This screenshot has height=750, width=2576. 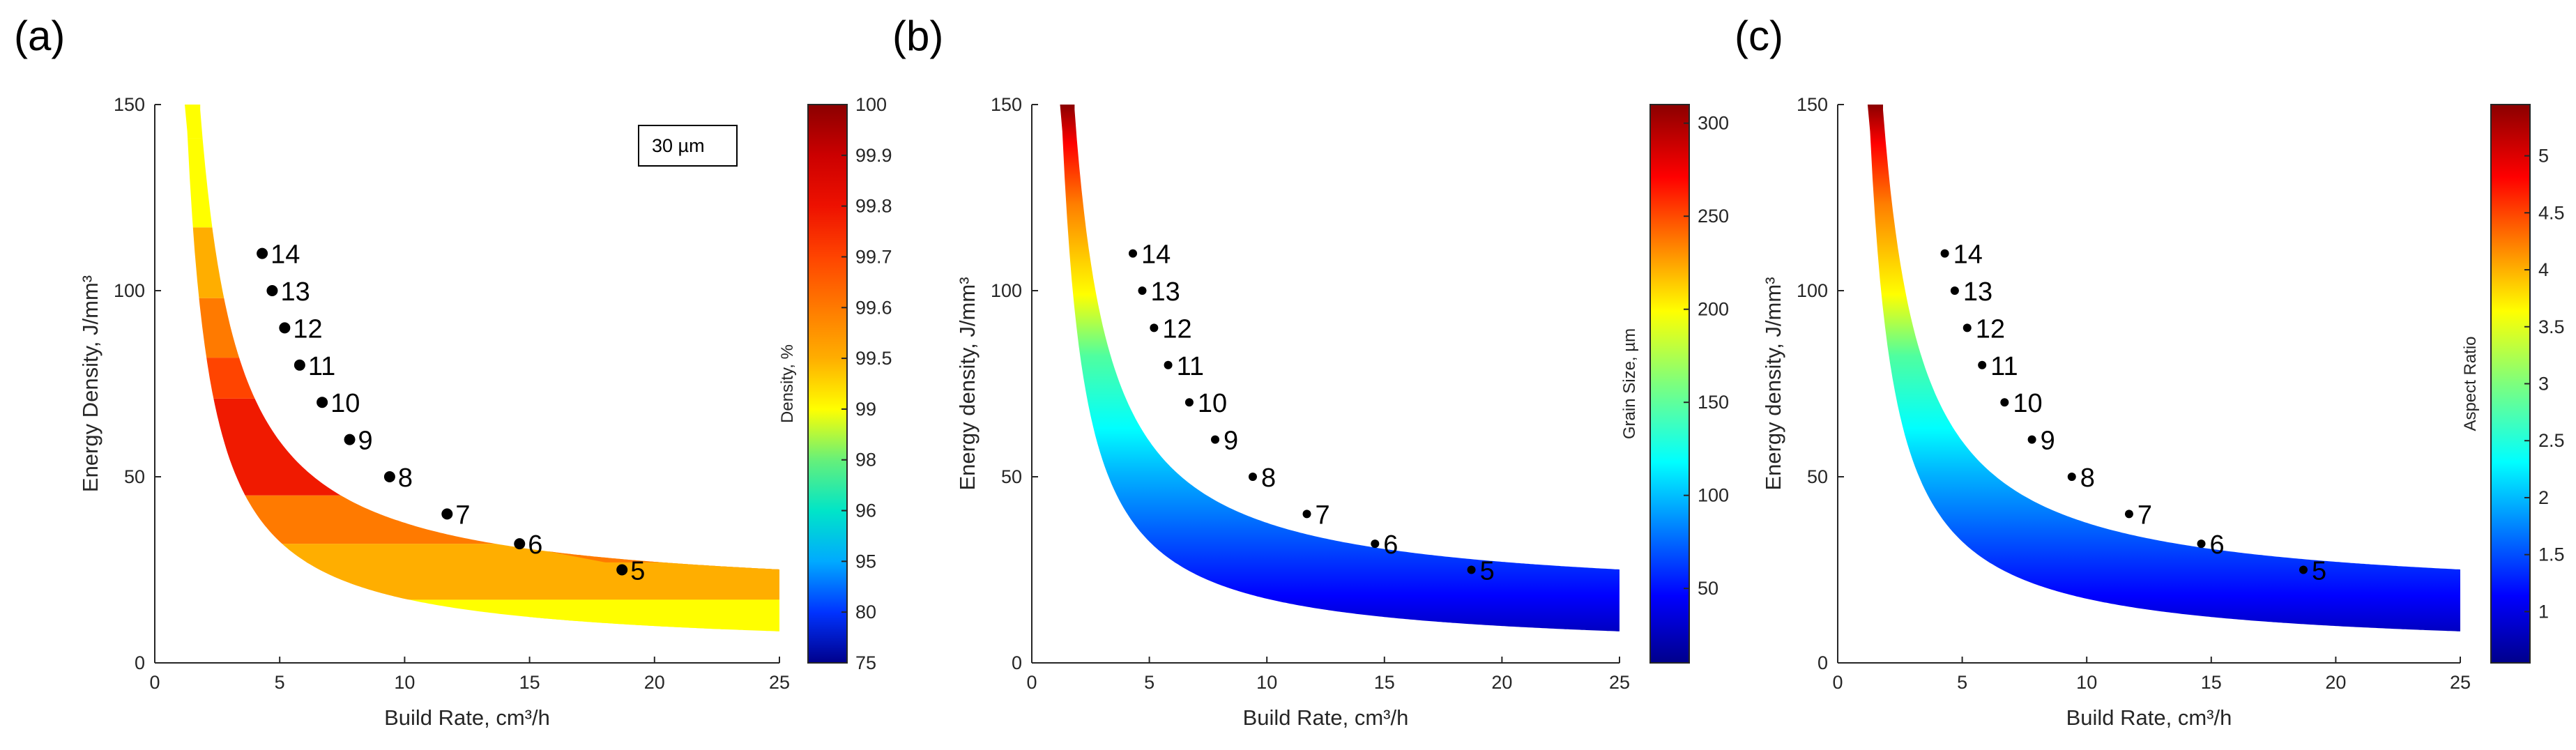 I want to click on colorbar-tick-label: 3, so click(x=2543, y=385).